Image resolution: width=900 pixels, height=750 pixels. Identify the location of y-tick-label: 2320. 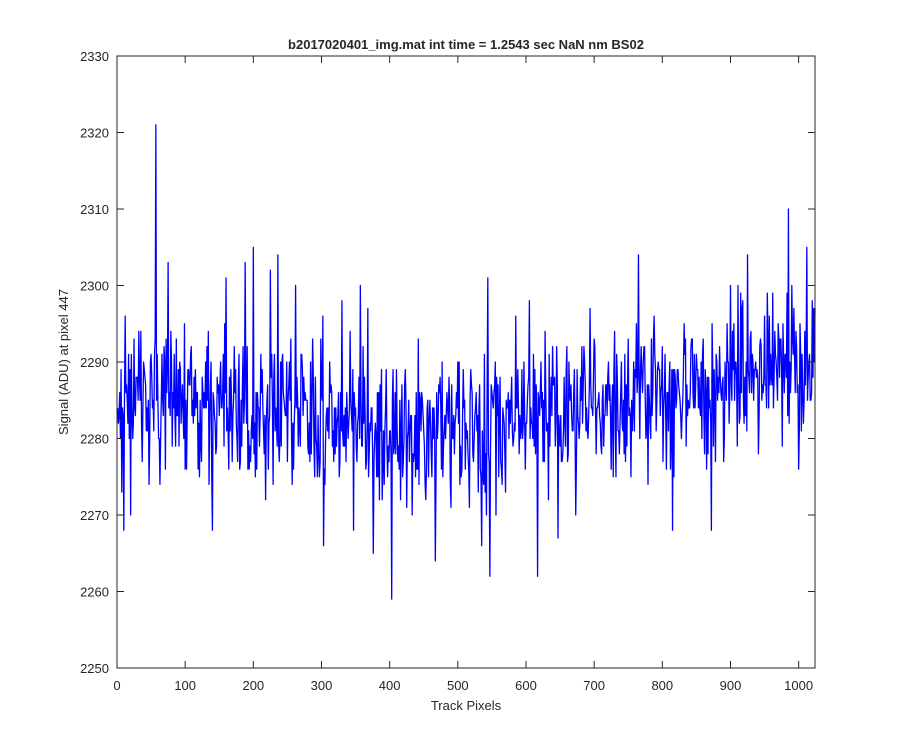
(94, 133).